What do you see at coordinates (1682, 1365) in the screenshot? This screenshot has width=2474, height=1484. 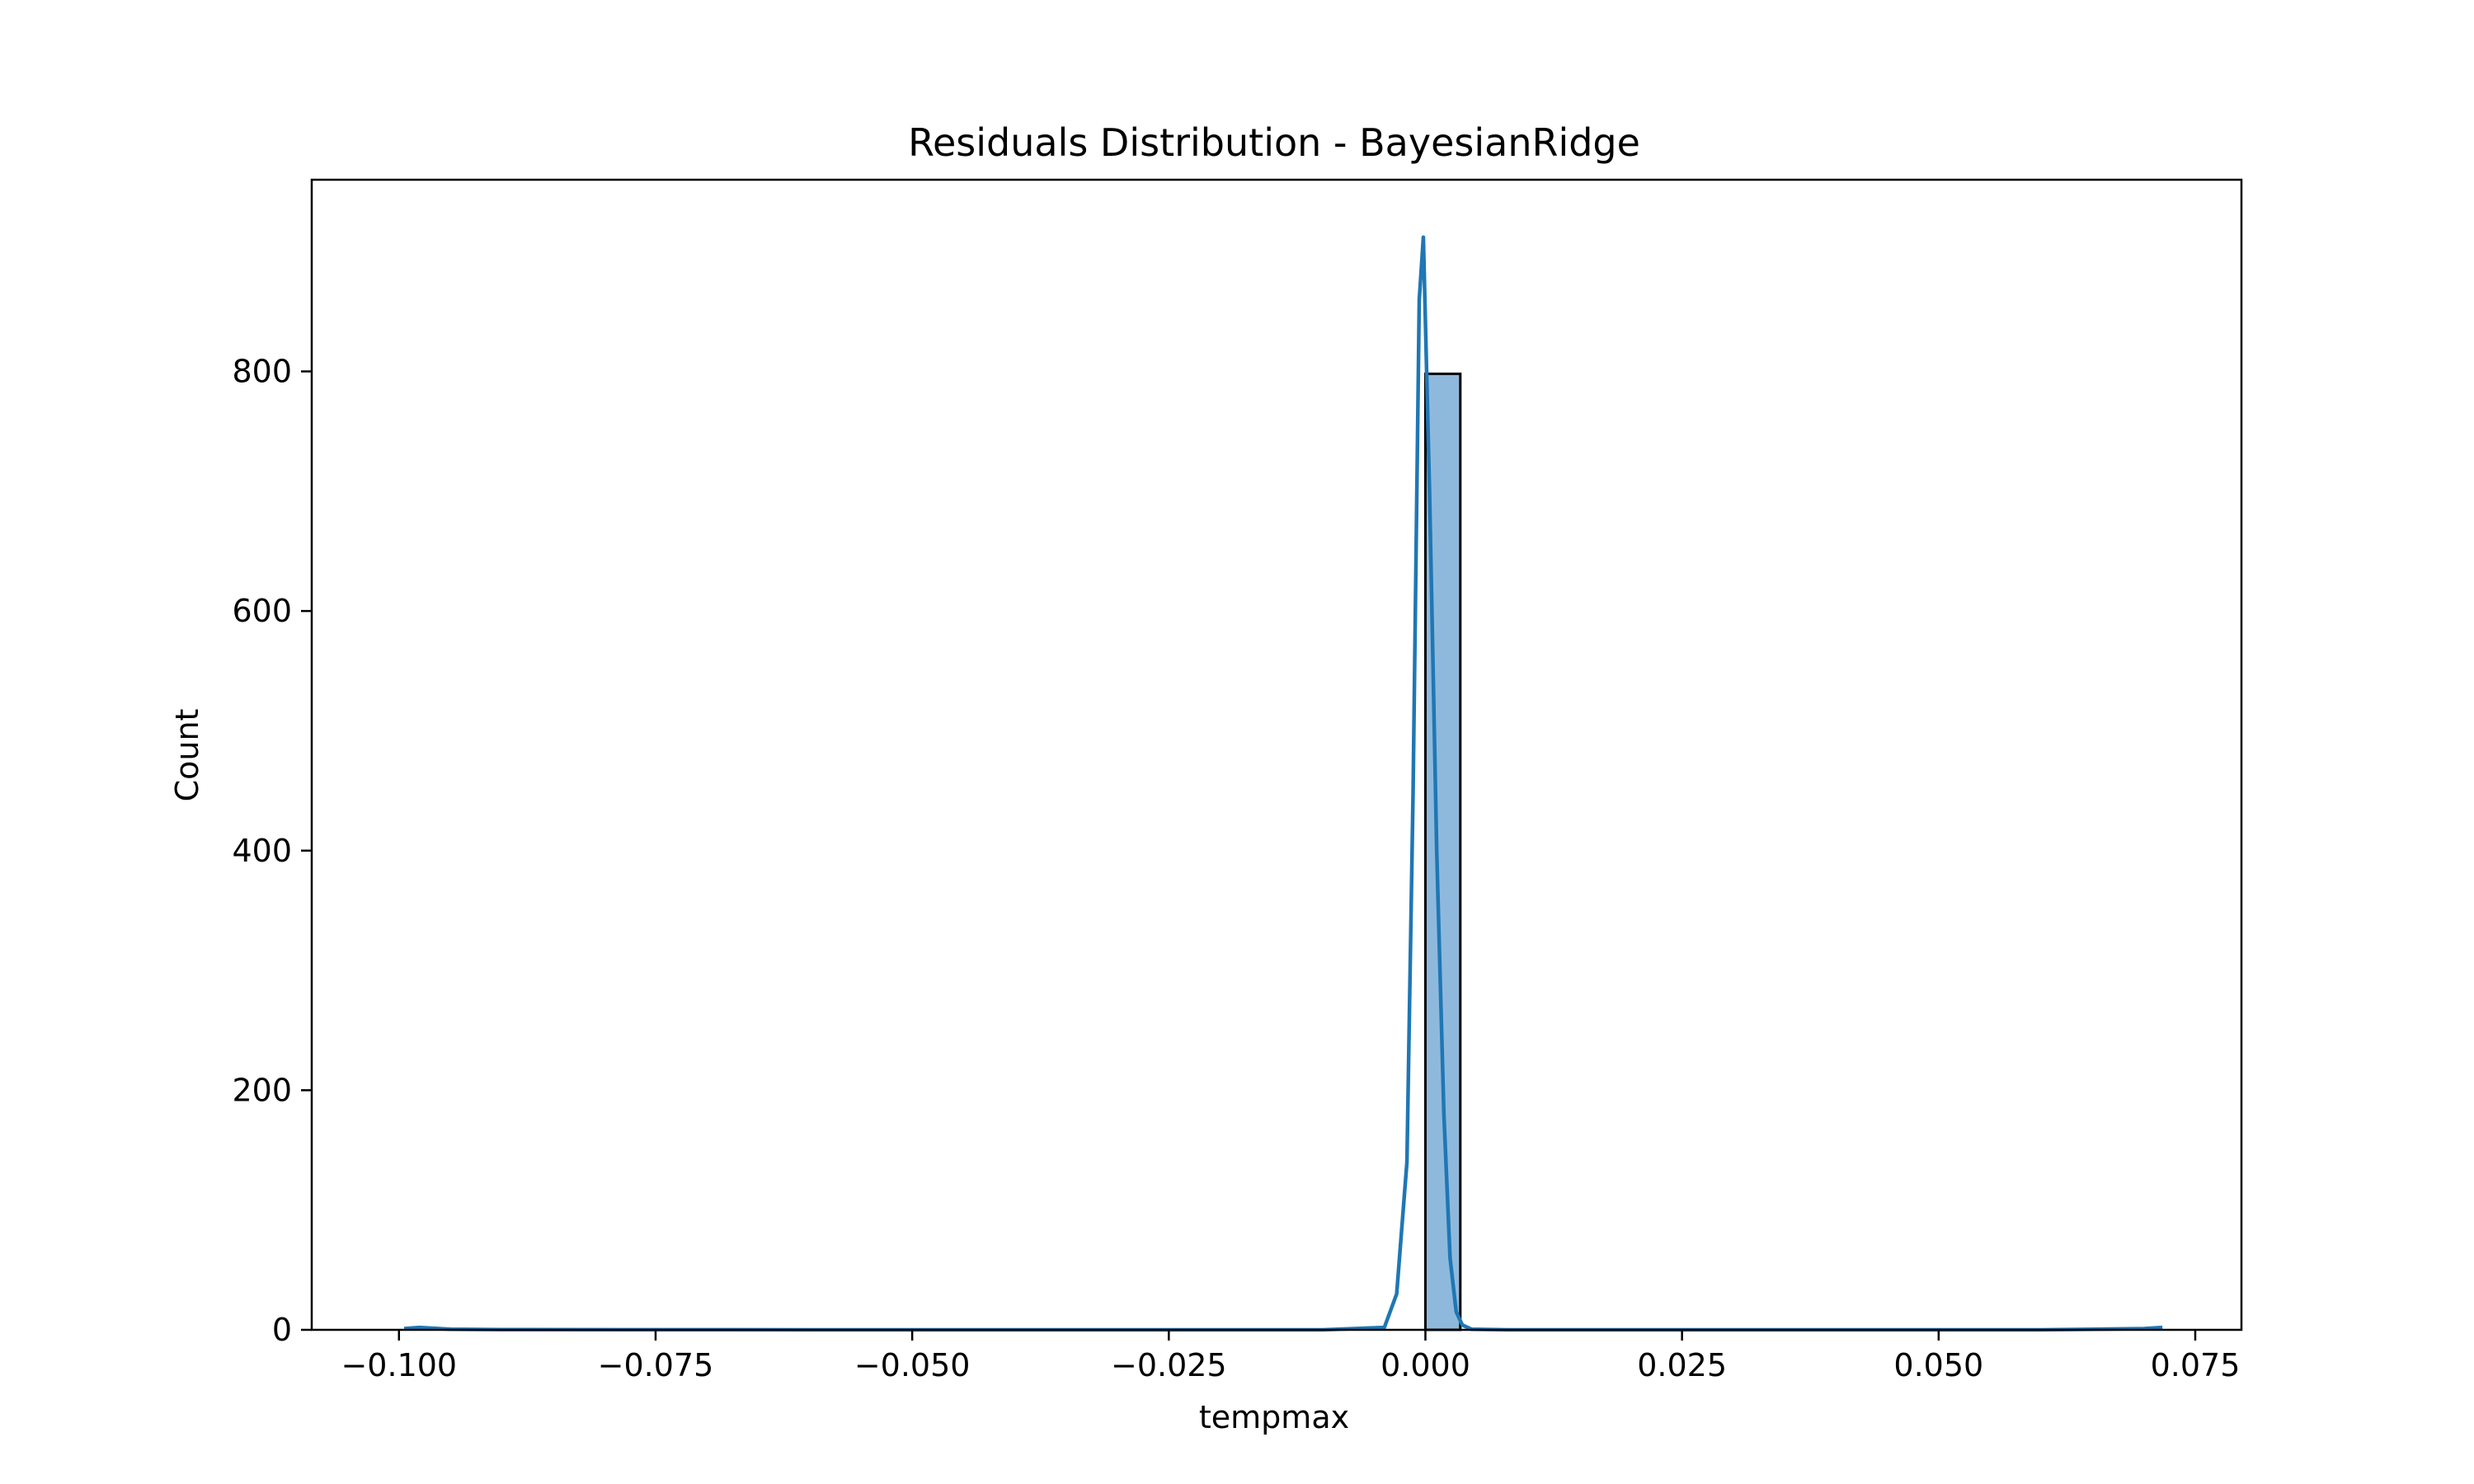 I see `x-tick-label: 0.025` at bounding box center [1682, 1365].